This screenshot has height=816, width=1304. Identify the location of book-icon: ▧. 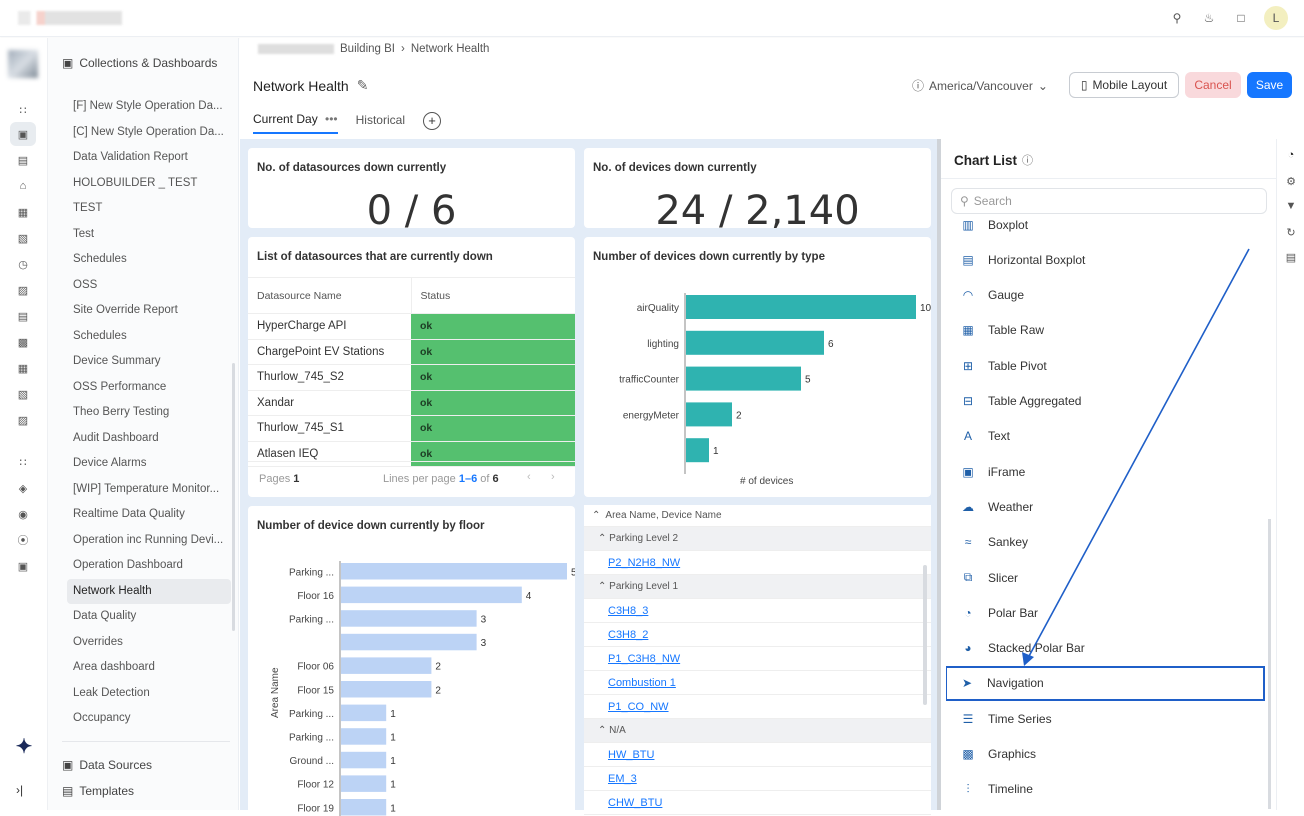
(23, 394).